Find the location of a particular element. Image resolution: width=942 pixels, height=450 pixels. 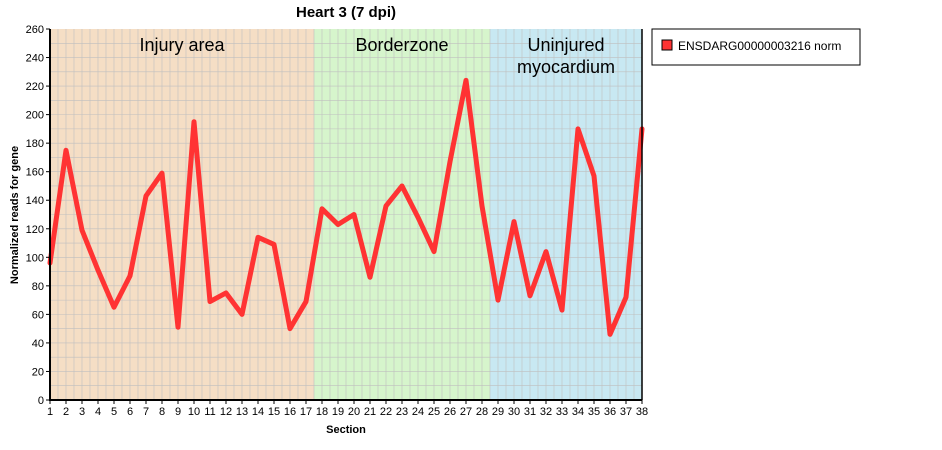

x-tick-label: 14 is located at coordinates (258, 412).